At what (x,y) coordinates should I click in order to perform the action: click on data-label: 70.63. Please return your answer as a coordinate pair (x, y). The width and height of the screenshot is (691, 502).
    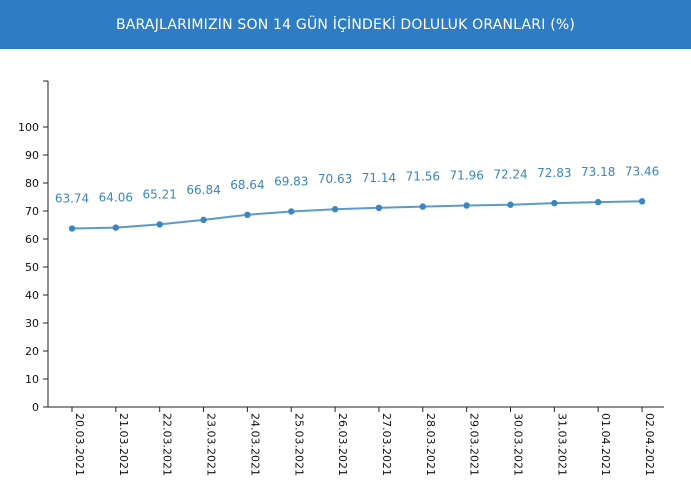
    Looking at the image, I should click on (335, 179).